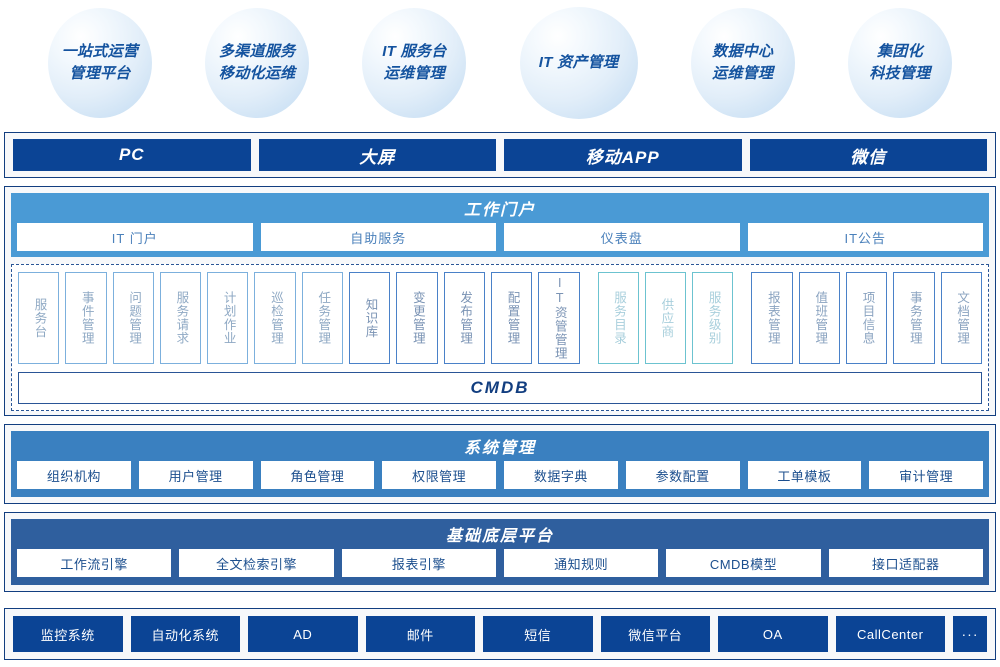 Image resolution: width=1000 pixels, height=667 pixels. I want to click on integration-item: 微信平台, so click(655, 634).